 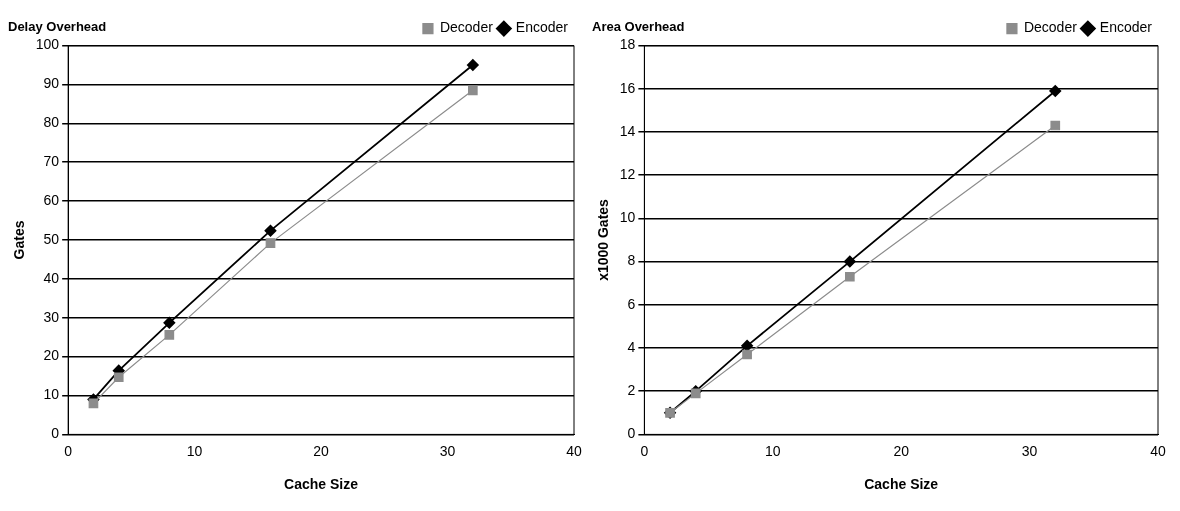 I want to click on y-tick-label: 100, so click(x=47, y=44).